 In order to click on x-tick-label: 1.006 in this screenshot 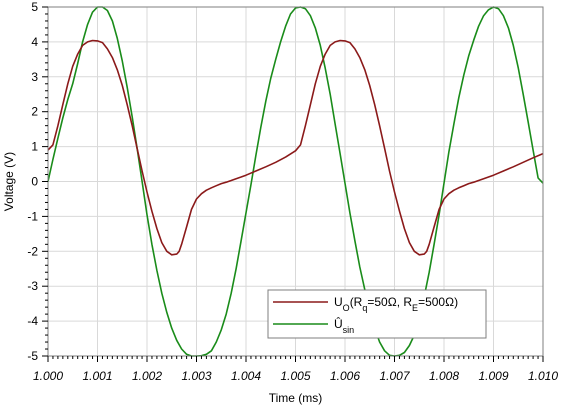, I will do `click(345, 376)`.